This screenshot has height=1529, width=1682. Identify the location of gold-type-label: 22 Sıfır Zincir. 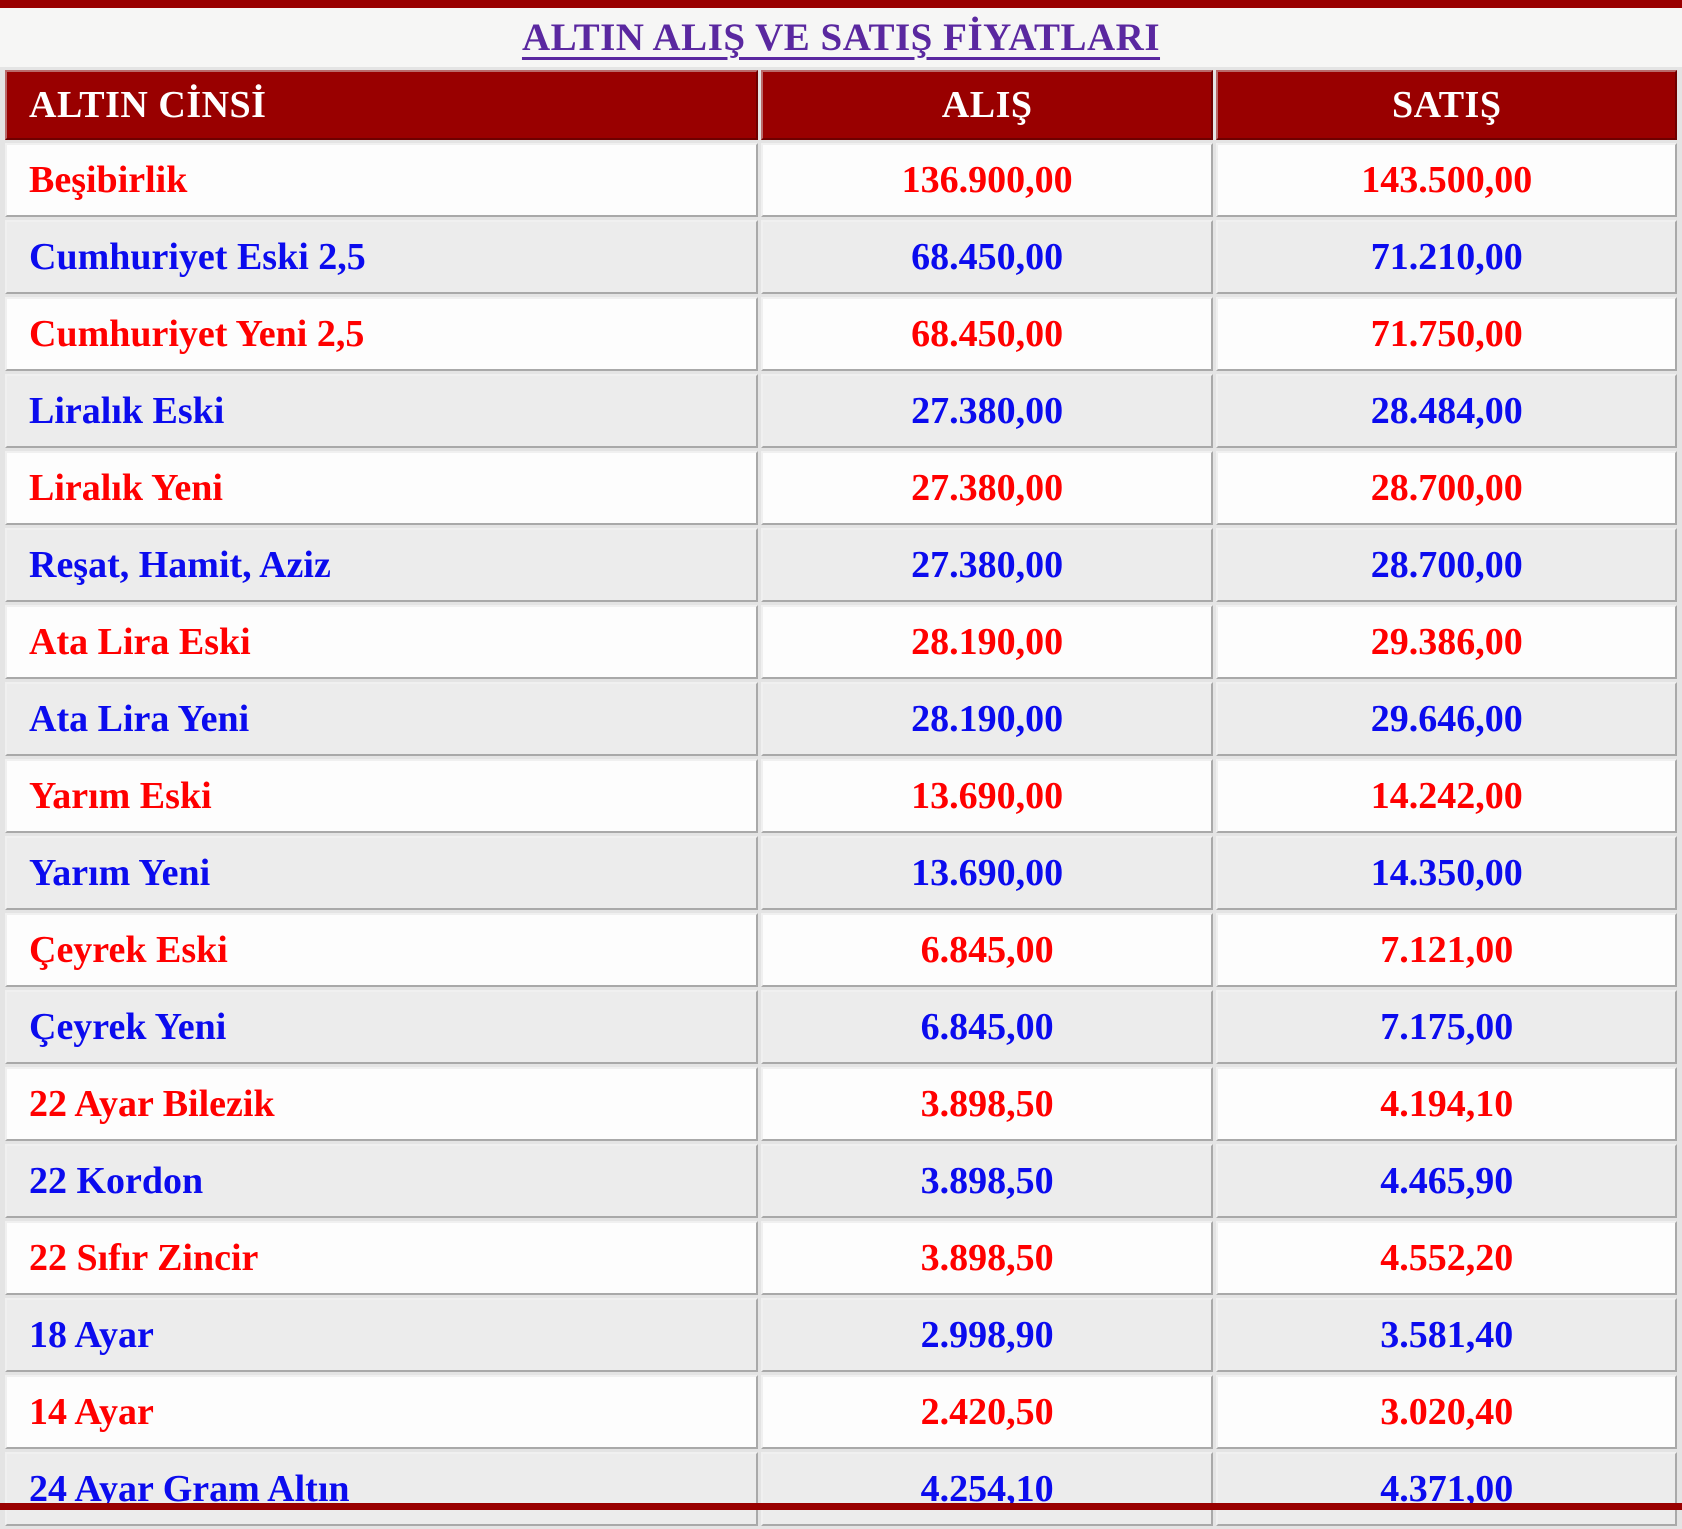
(381, 1258).